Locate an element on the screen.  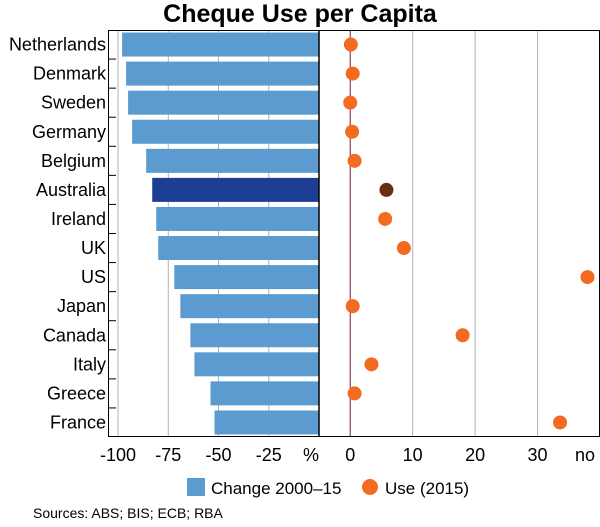
dot-germany is located at coordinates (352, 131).